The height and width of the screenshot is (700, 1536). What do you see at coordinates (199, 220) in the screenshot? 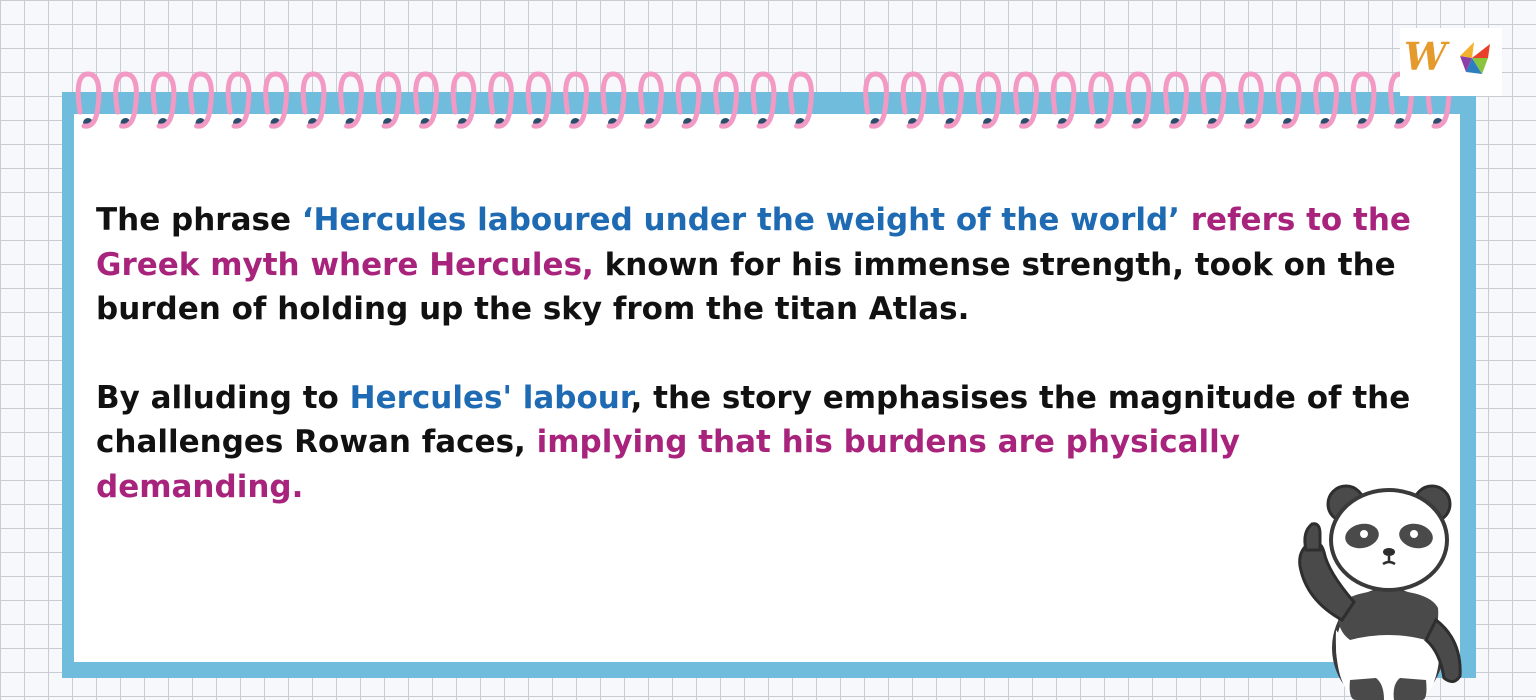
I see `p1-intro: The phrase` at bounding box center [199, 220].